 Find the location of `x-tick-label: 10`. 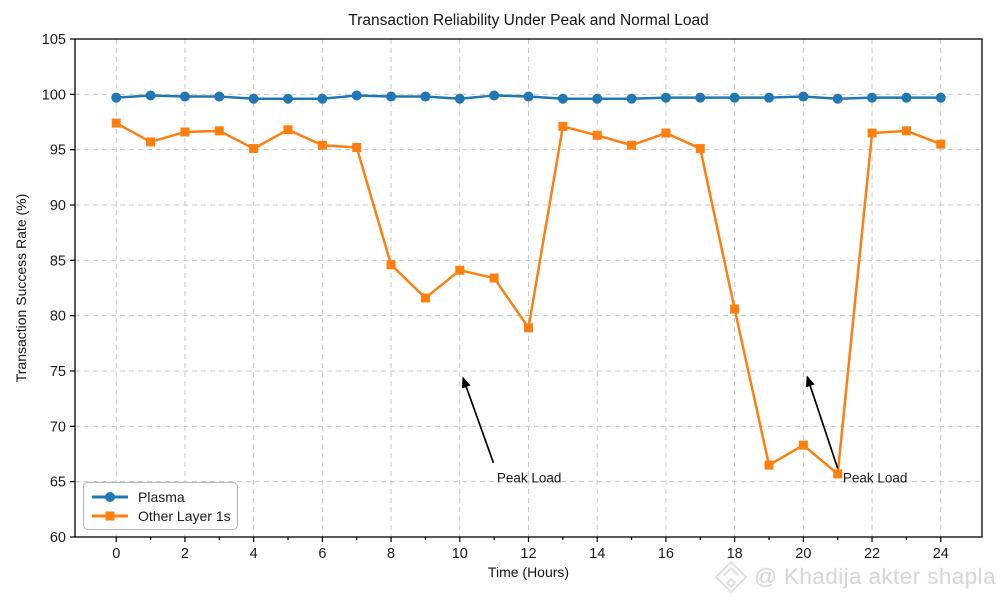

x-tick-label: 10 is located at coordinates (460, 554).